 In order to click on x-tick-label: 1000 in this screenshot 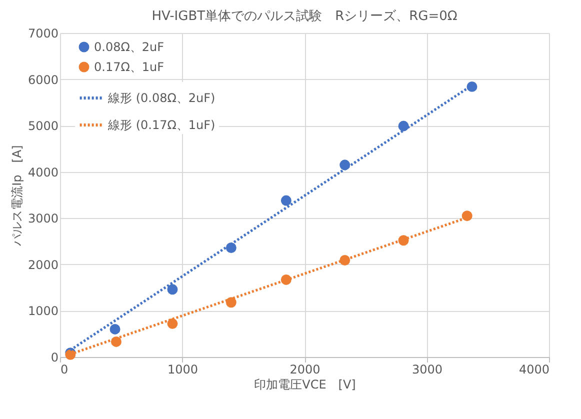, I will do `click(182, 369)`.